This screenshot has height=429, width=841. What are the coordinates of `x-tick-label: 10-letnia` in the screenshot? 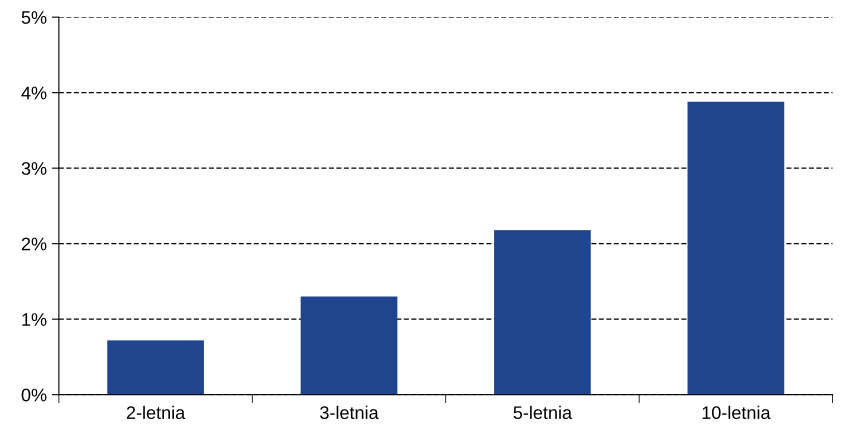 It's located at (736, 413).